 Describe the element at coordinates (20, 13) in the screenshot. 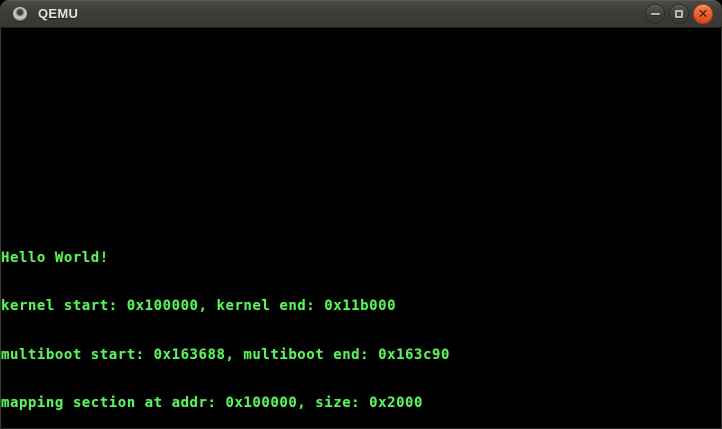

I see `qemu-app-icon` at that location.